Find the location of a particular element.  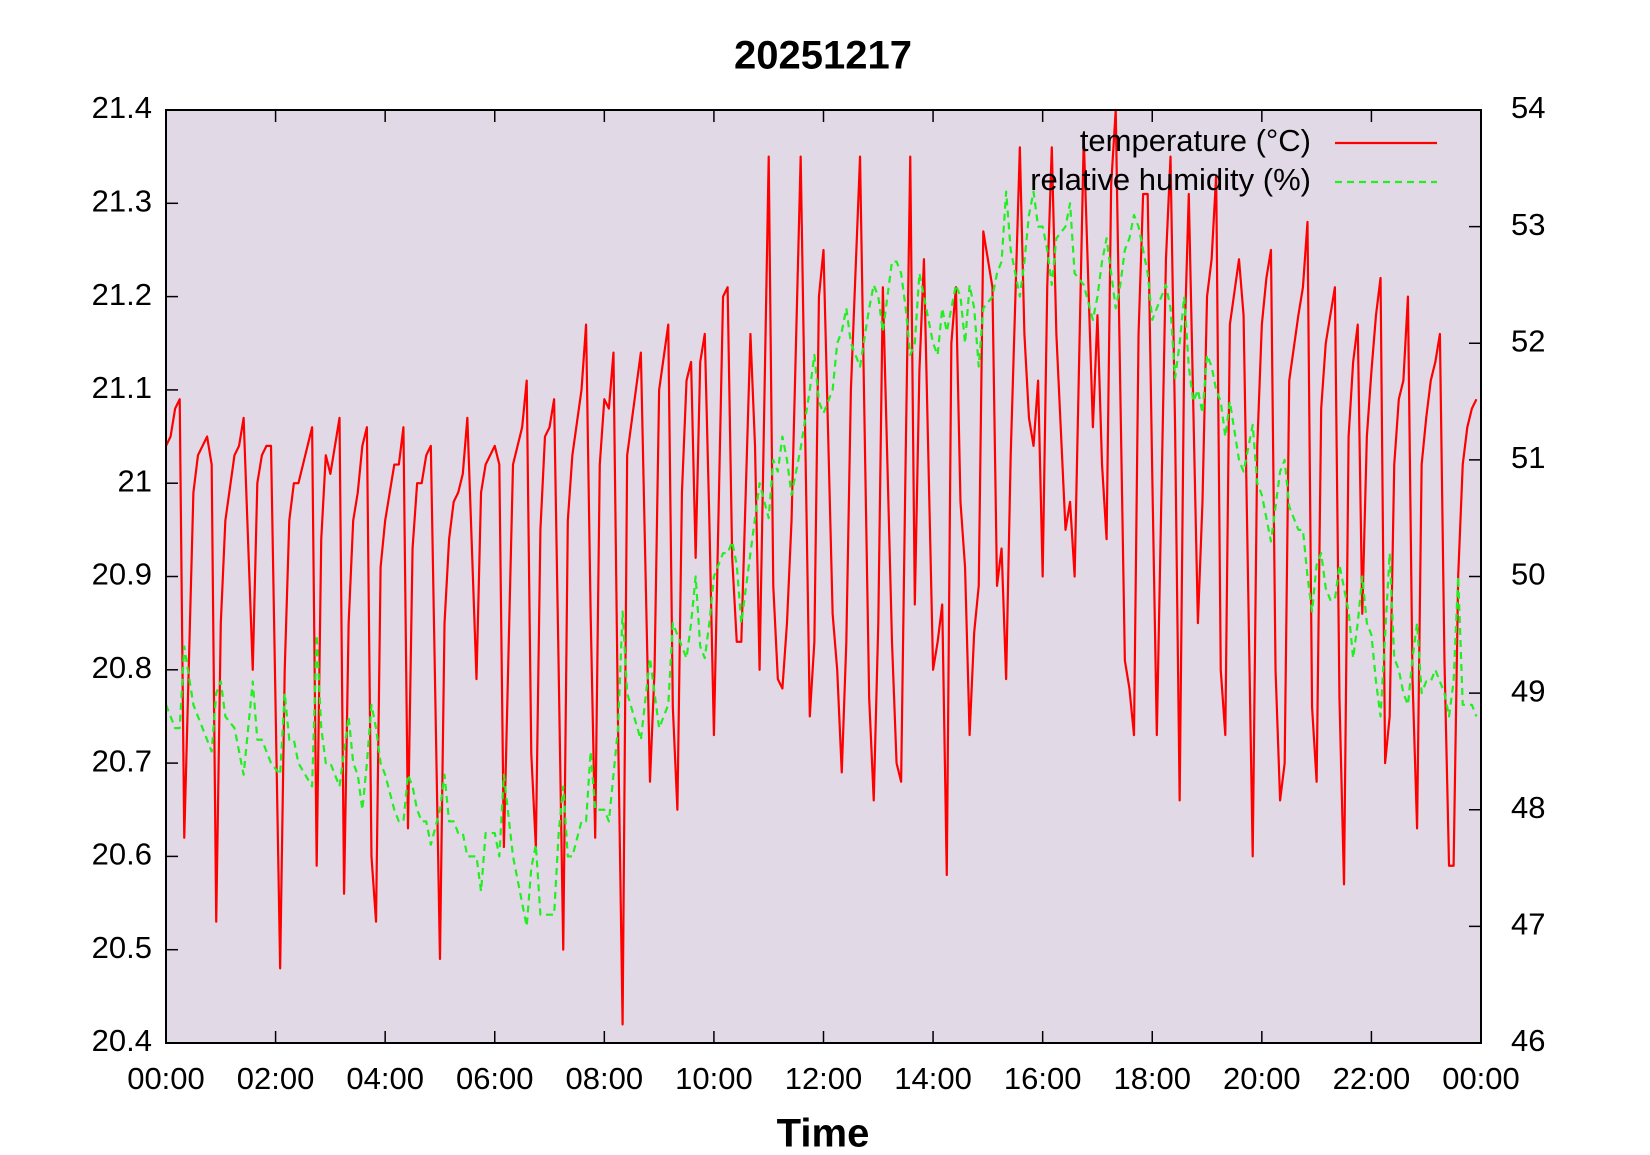

x-axis-label: Time is located at coordinates (823, 1133).